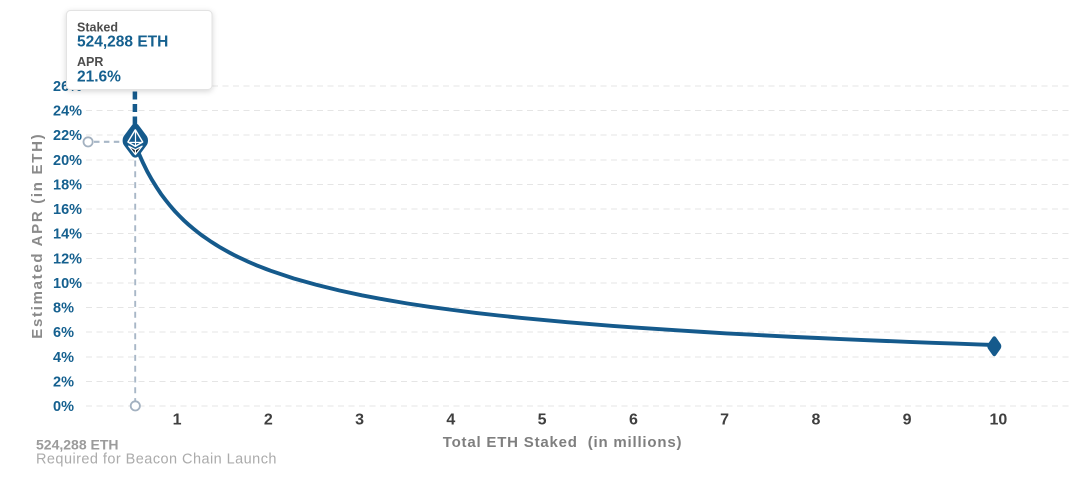 This screenshot has height=489, width=1080. What do you see at coordinates (359, 420) in the screenshot?
I see `svg-text: 3` at bounding box center [359, 420].